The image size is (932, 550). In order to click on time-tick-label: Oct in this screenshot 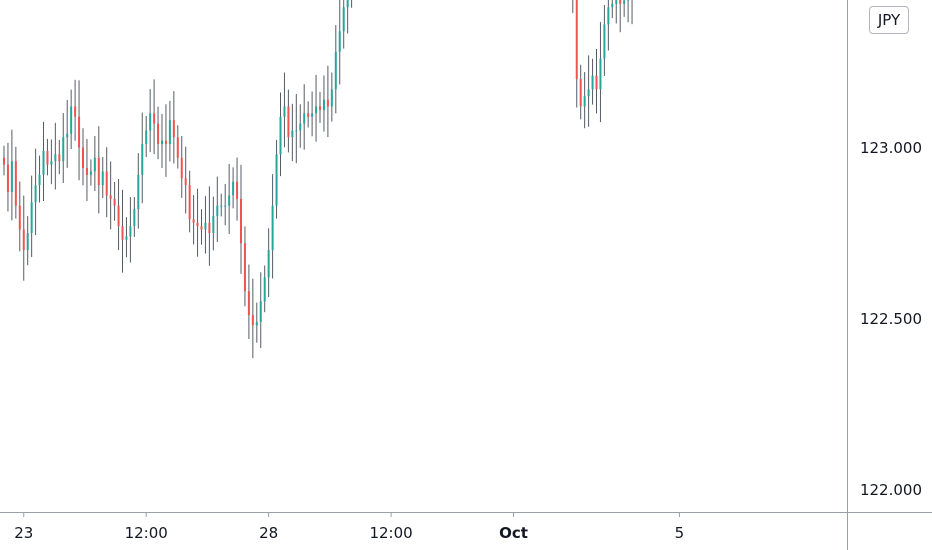, I will do `click(513, 533)`.